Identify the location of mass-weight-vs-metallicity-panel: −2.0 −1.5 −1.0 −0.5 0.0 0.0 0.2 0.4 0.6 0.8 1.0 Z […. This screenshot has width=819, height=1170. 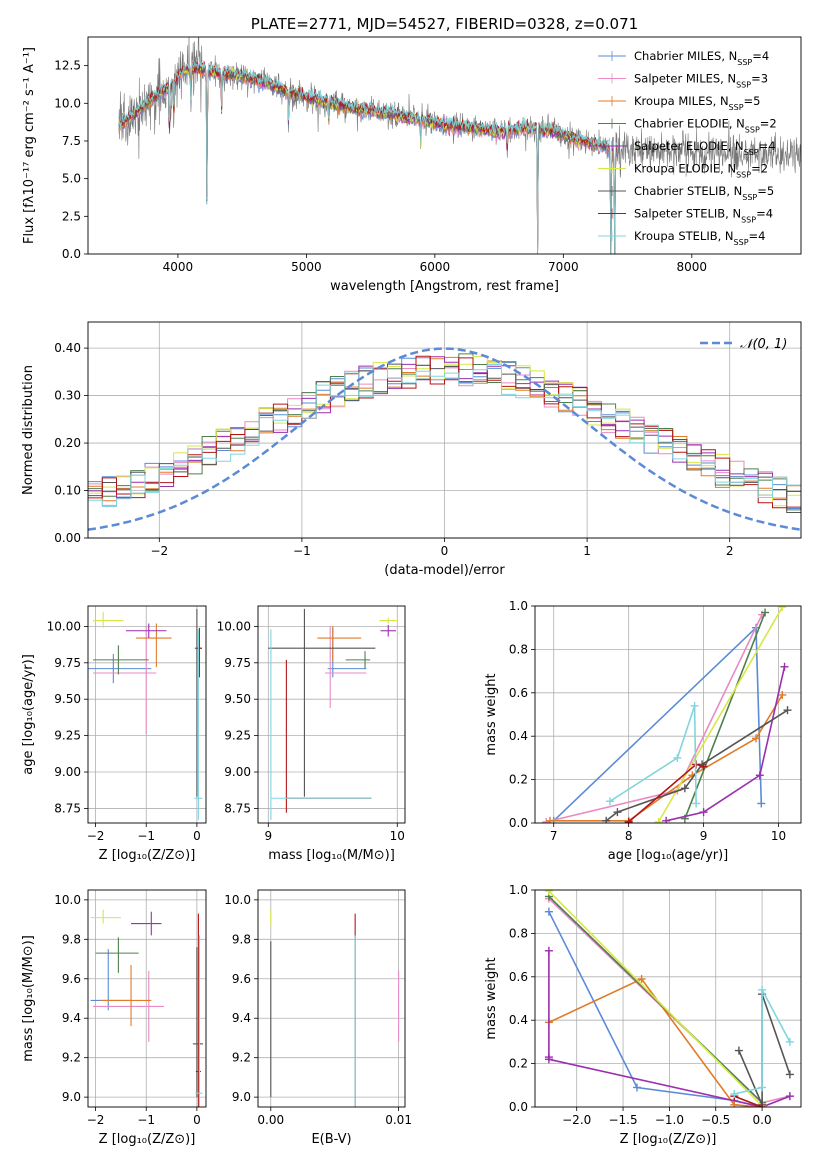
(643, 1015).